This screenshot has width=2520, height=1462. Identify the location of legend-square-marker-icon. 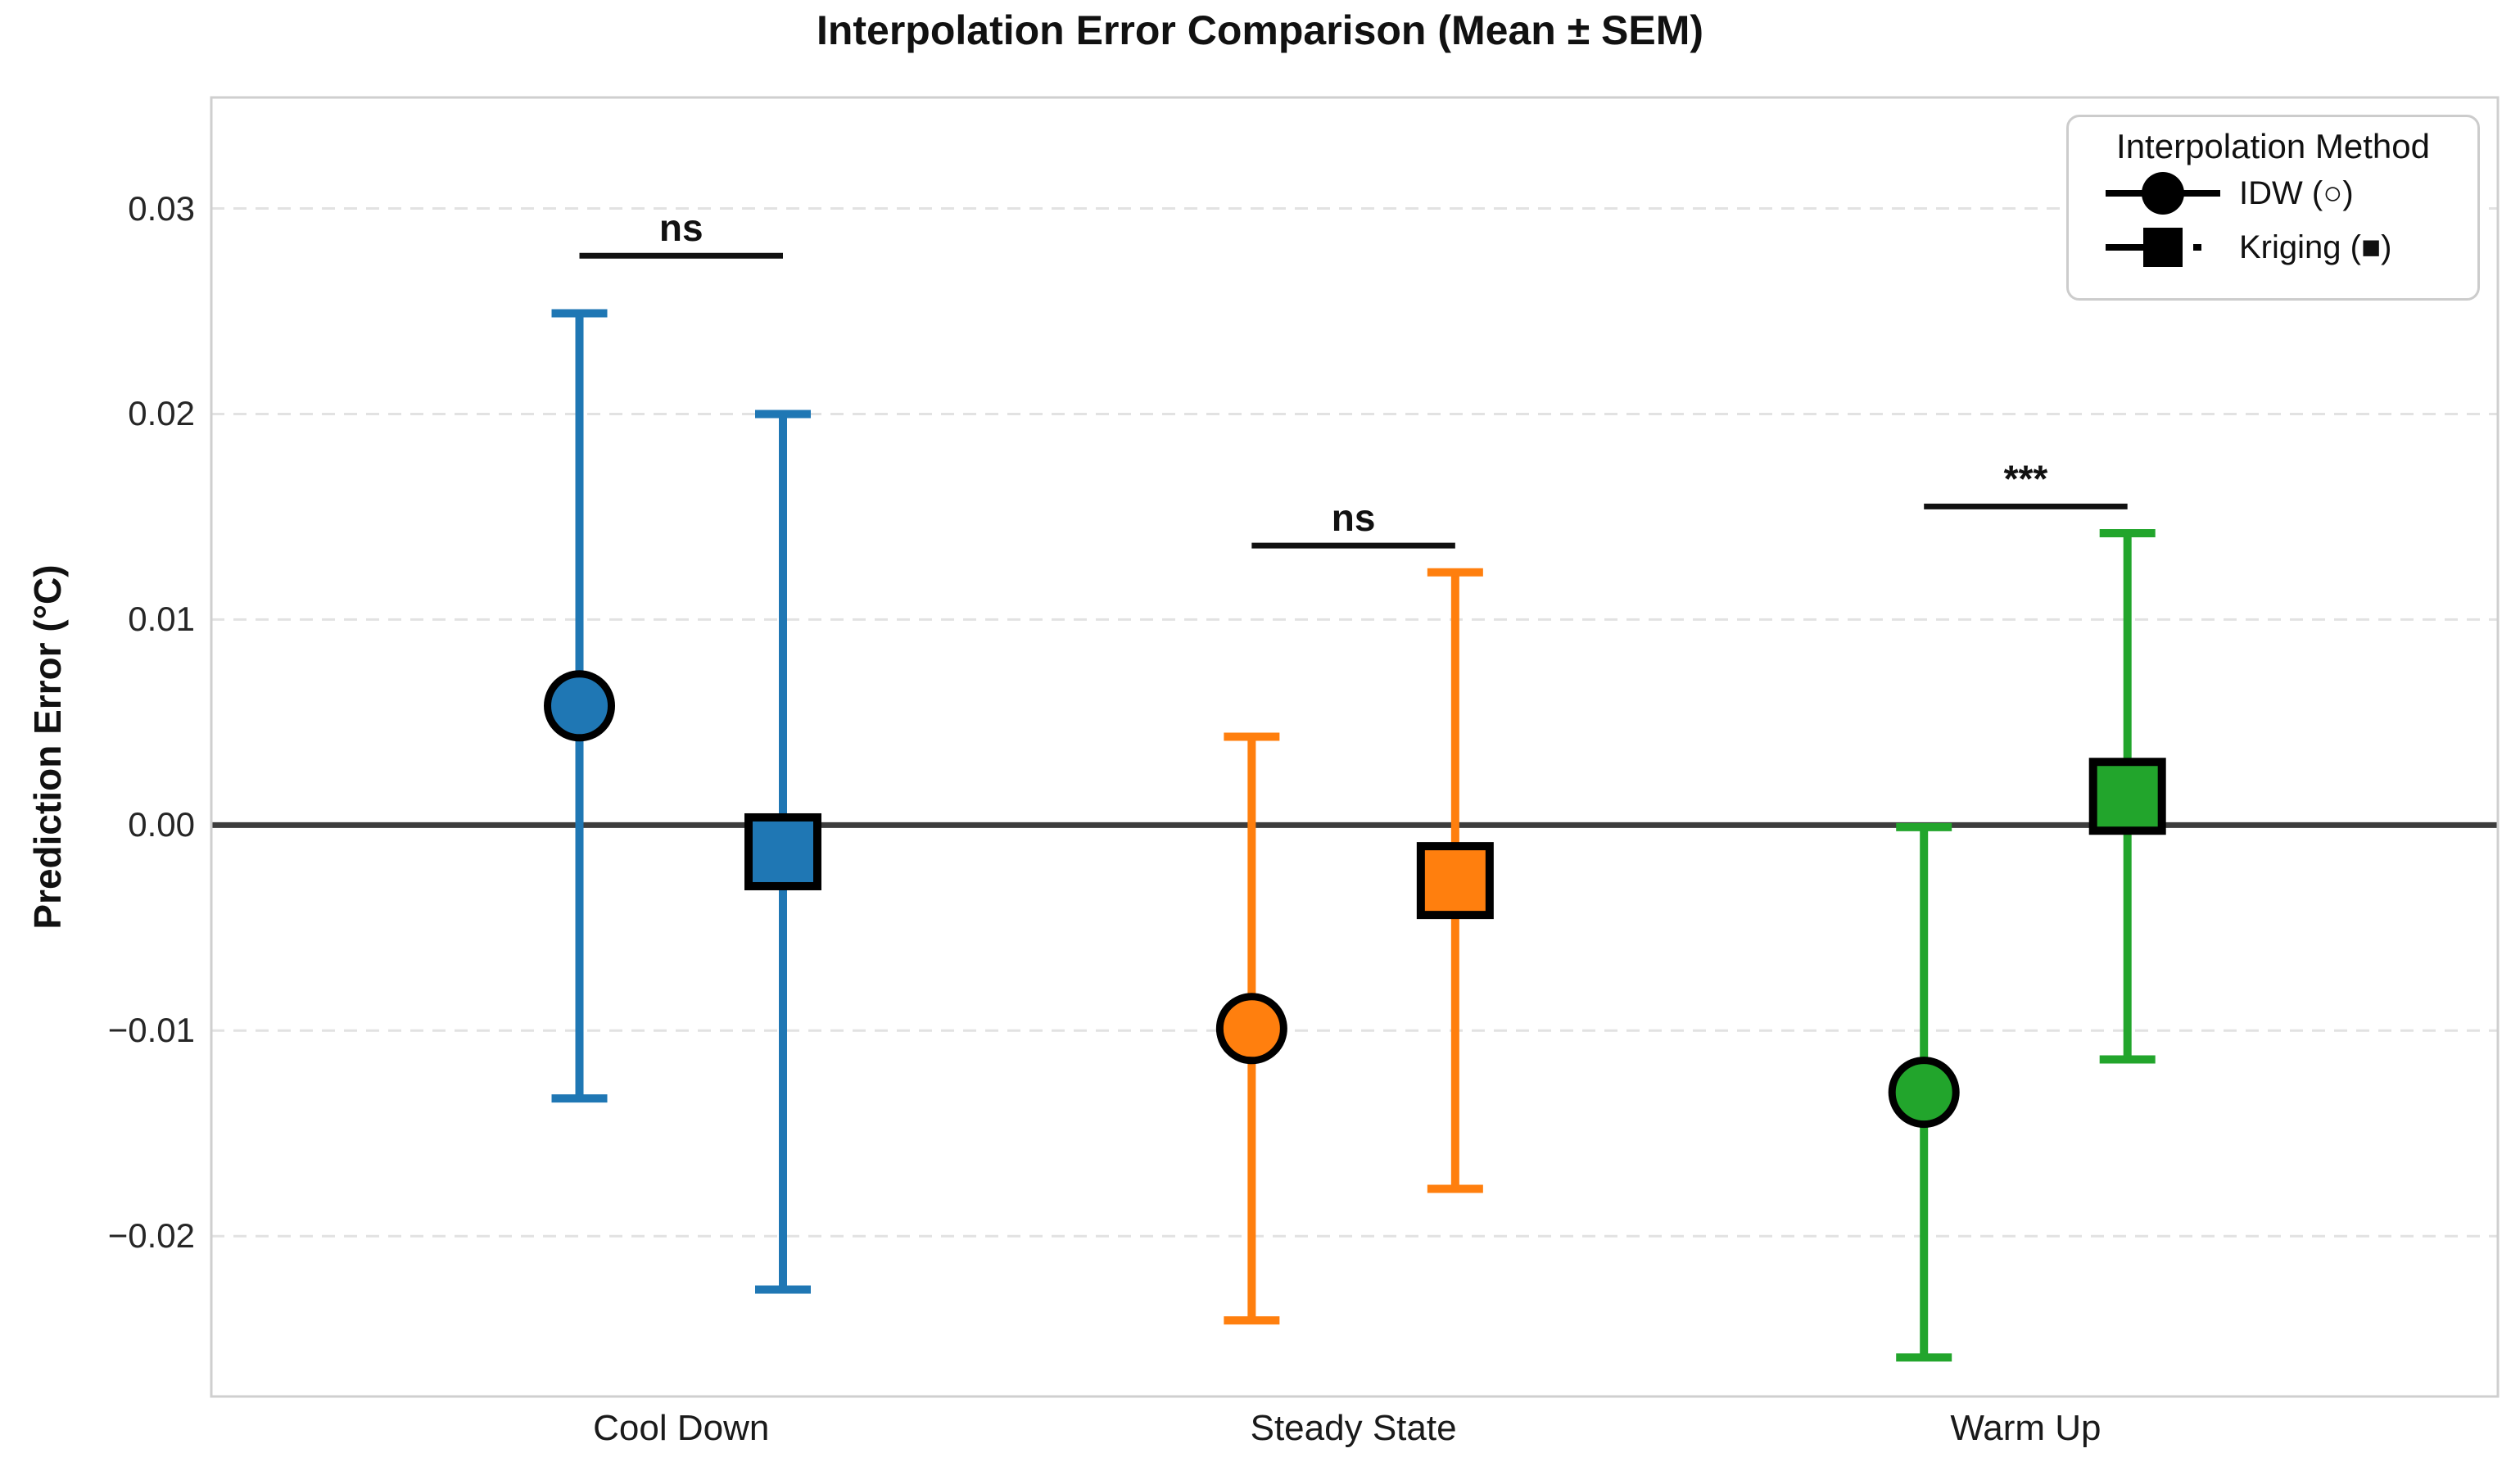
(2153, 247).